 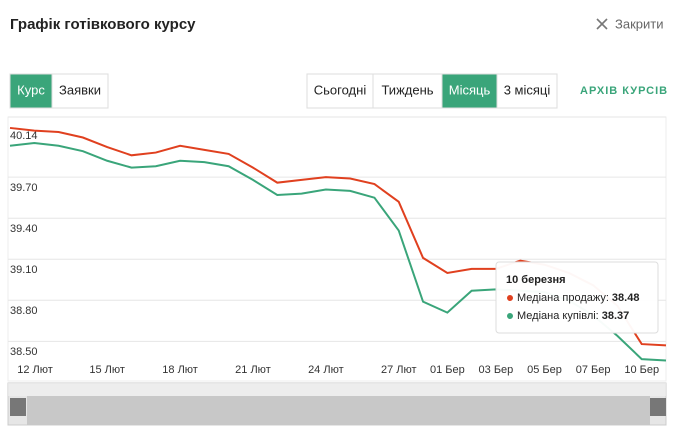 I want to click on widget-title: Графік готівкового курсу, so click(x=103, y=24).